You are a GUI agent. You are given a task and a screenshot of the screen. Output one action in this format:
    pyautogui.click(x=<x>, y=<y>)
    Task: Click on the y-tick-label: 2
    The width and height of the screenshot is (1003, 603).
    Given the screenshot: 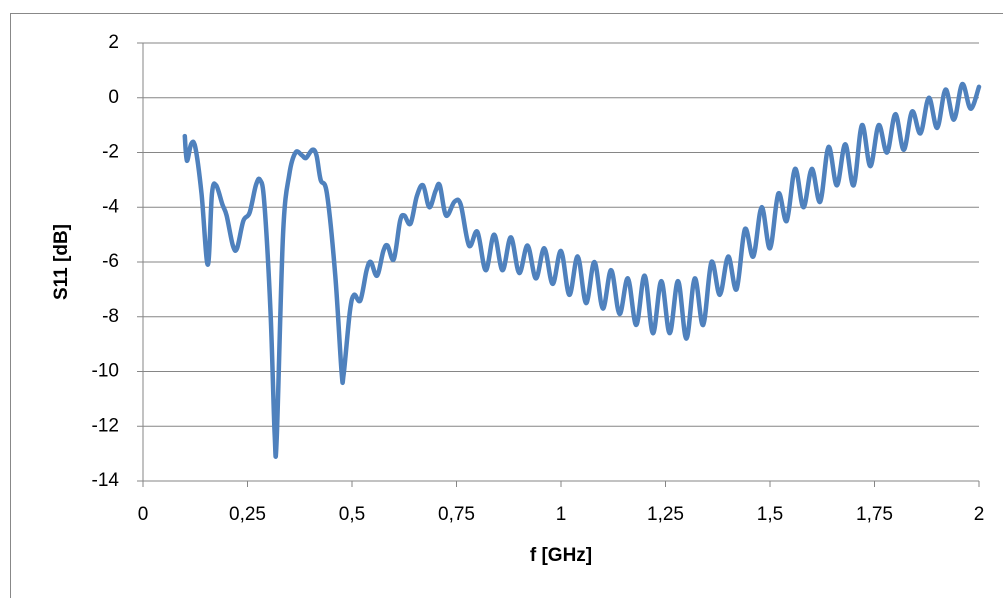 What is the action you would take?
    pyautogui.click(x=113, y=42)
    